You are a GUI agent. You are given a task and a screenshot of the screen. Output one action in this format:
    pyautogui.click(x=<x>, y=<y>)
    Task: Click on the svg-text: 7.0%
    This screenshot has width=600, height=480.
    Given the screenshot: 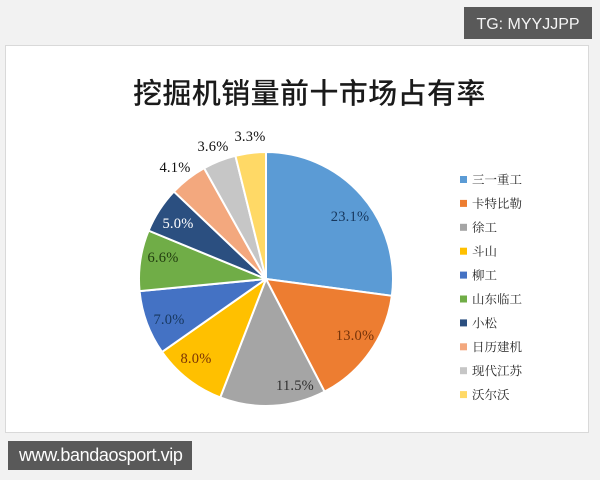 What is the action you would take?
    pyautogui.click(x=168, y=320)
    